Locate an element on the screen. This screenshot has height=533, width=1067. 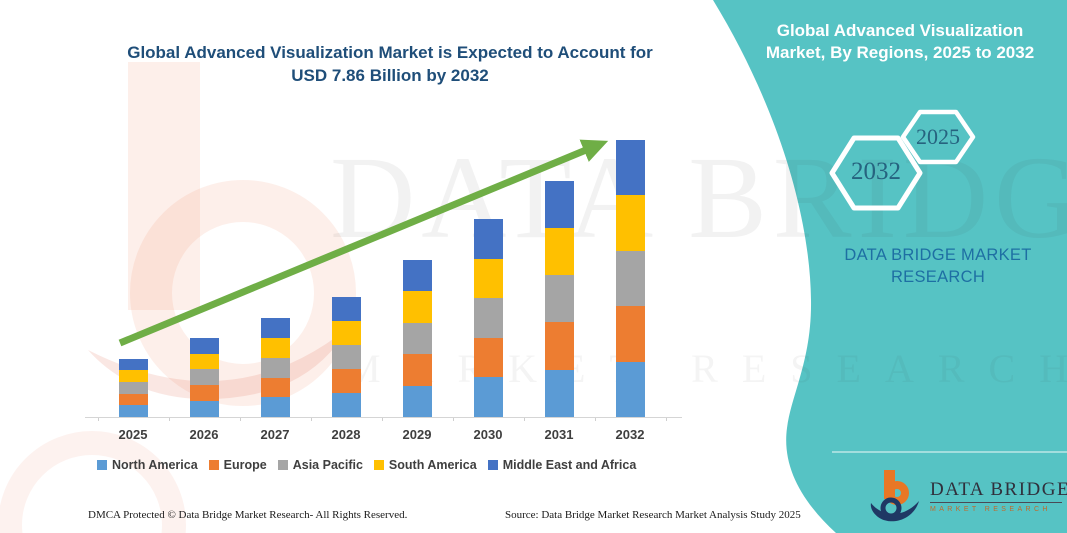
legend-label: Middle East and Africa is located at coordinates (569, 465).